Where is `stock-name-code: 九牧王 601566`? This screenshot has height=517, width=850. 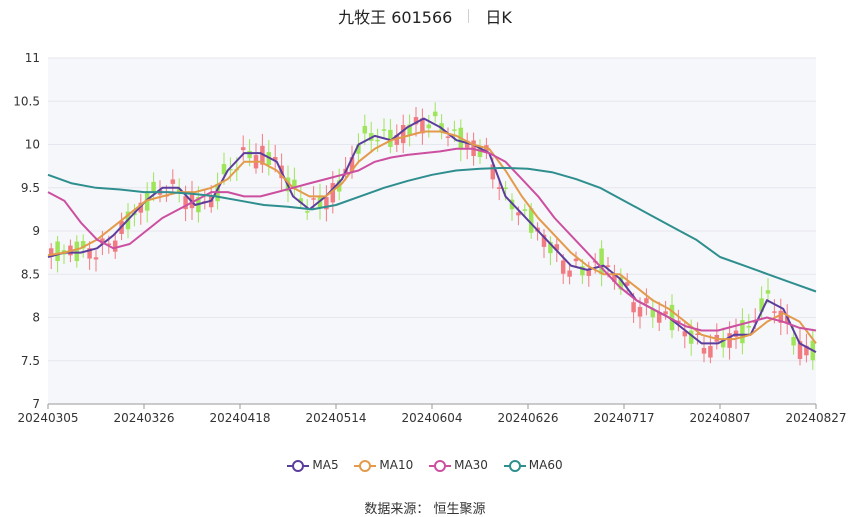 stock-name-code: 九牧王 601566 is located at coordinates (395, 17).